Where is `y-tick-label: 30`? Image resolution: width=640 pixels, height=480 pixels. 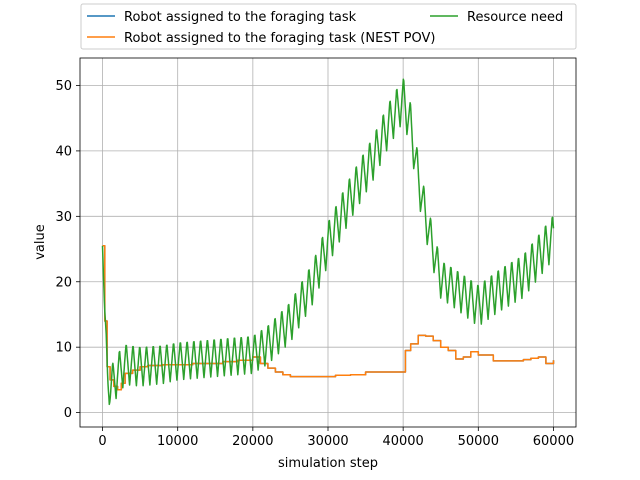
y-tick-label: 30 is located at coordinates (63, 217).